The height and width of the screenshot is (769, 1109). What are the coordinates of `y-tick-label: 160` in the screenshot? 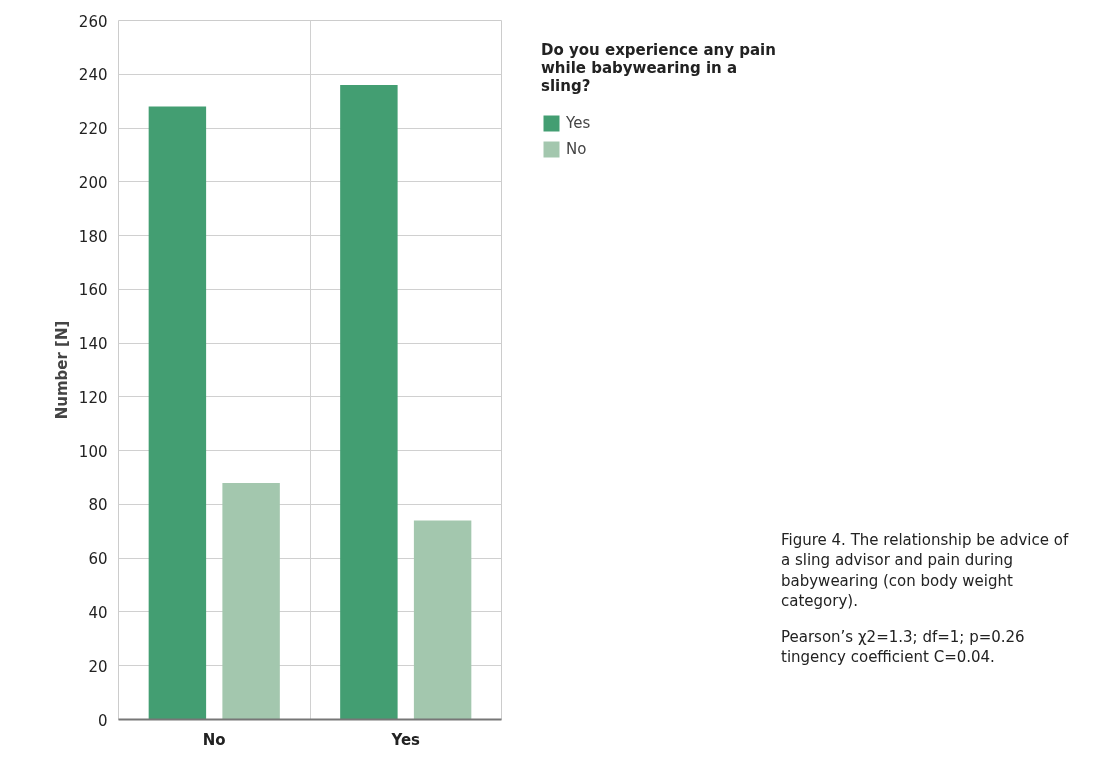 It's located at (93, 290).